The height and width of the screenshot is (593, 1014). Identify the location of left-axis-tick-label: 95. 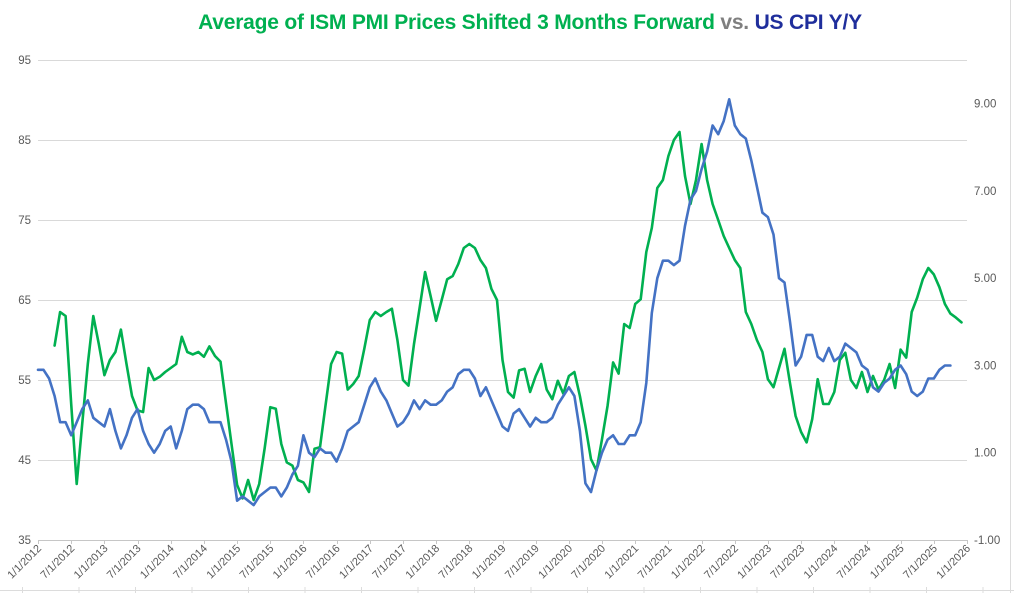
(24, 61).